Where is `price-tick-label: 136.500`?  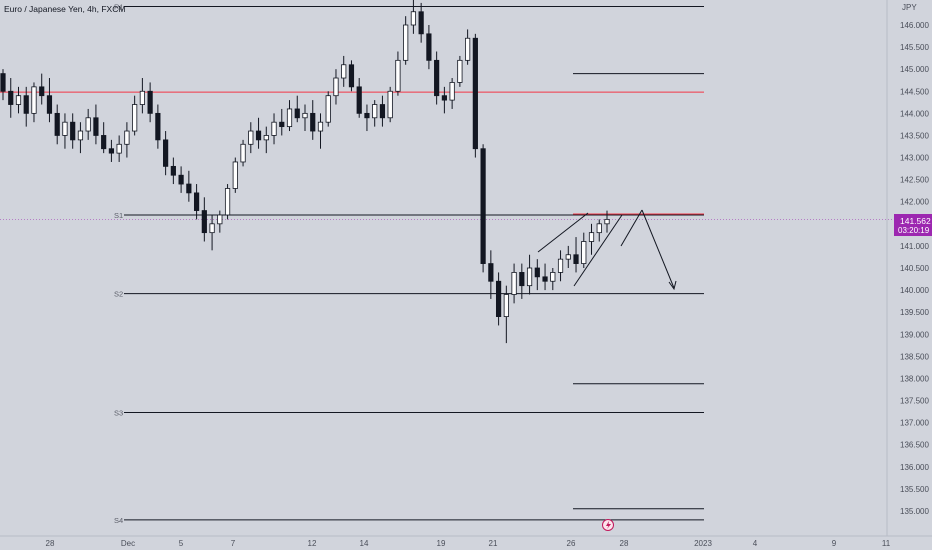 price-tick-label: 136.500 is located at coordinates (914, 445).